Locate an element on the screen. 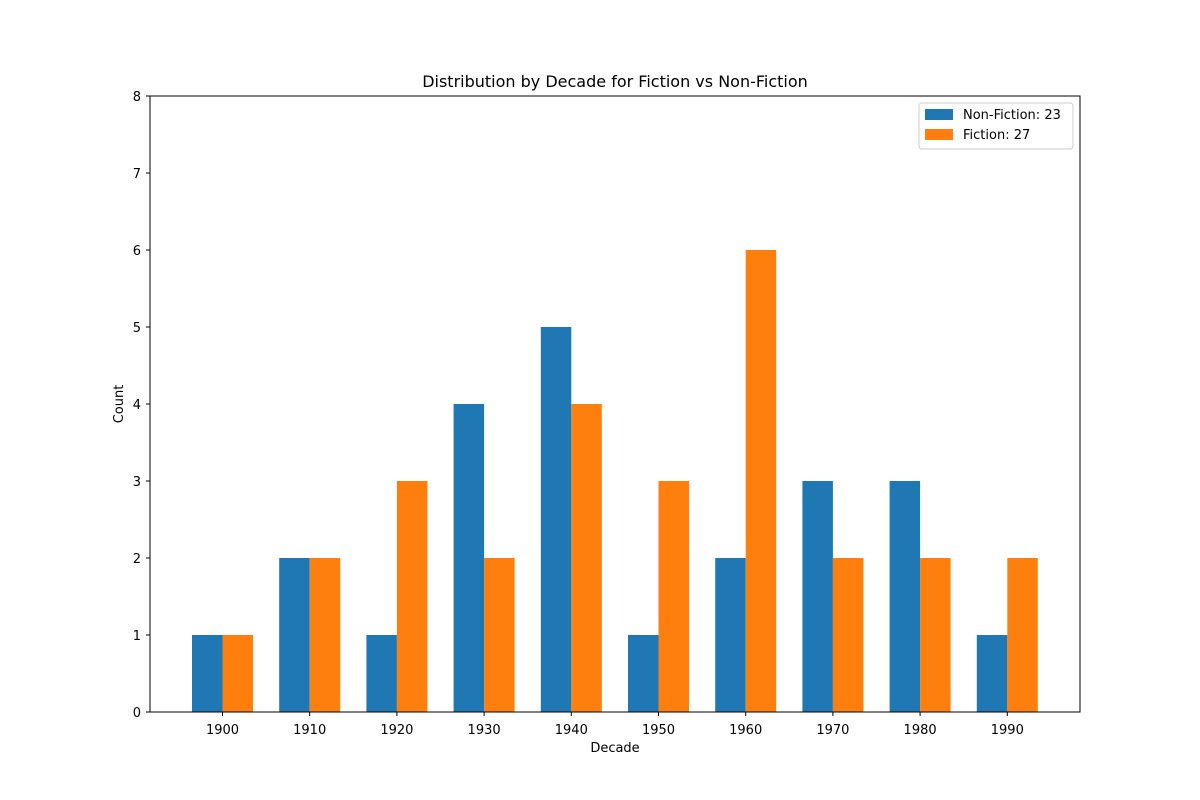 The image size is (1200, 800). bar-fiction-1940 is located at coordinates (586, 558).